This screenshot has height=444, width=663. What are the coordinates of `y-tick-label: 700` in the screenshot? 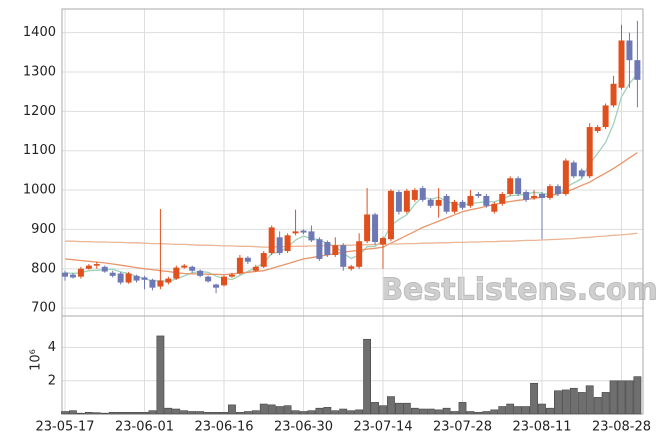 It's located at (43, 308).